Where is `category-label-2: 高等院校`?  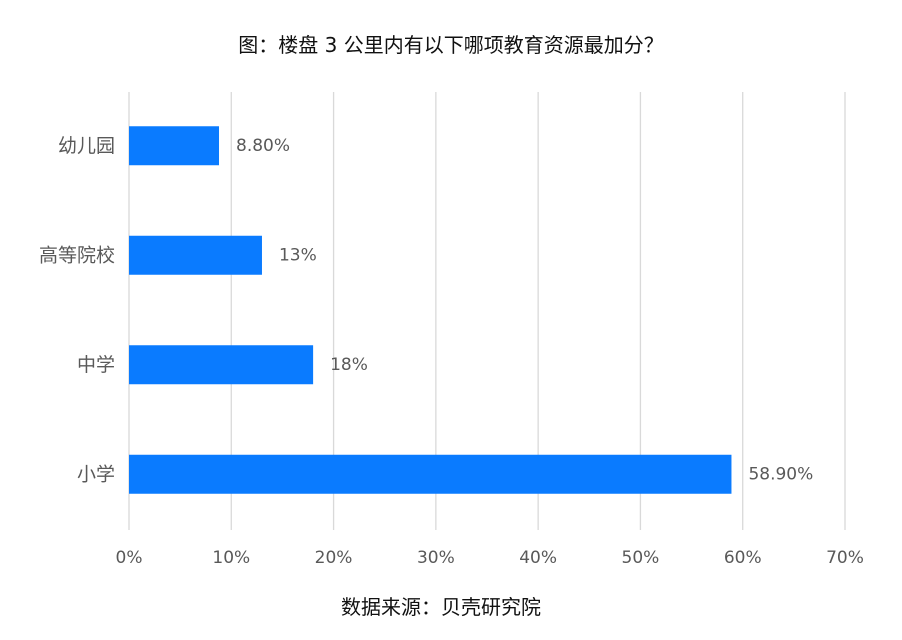
category-label-2: 高等院校 is located at coordinates (77, 255).